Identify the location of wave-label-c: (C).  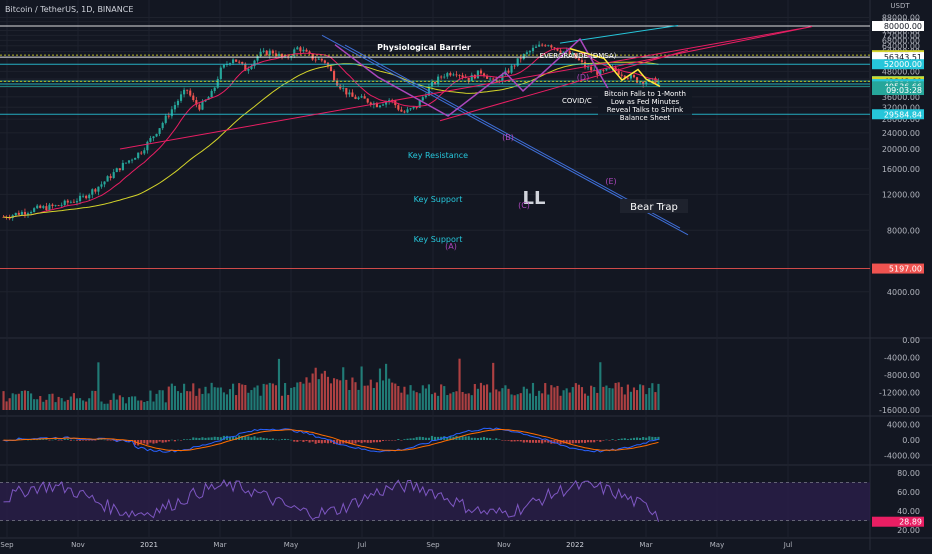
(524, 205).